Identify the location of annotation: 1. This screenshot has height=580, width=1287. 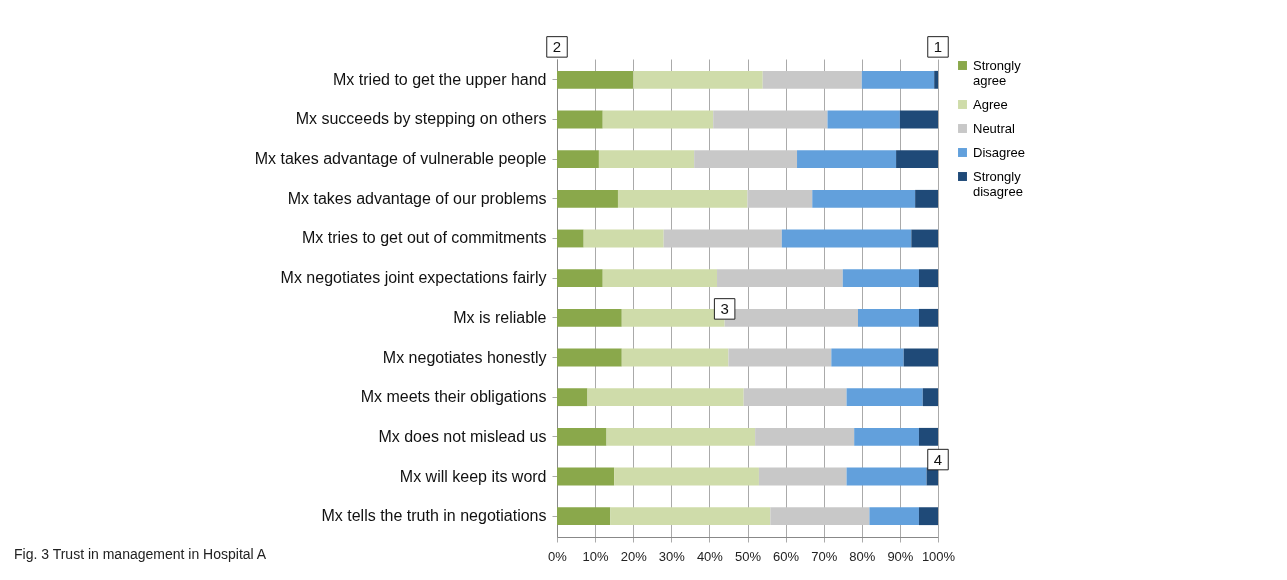
(938, 46).